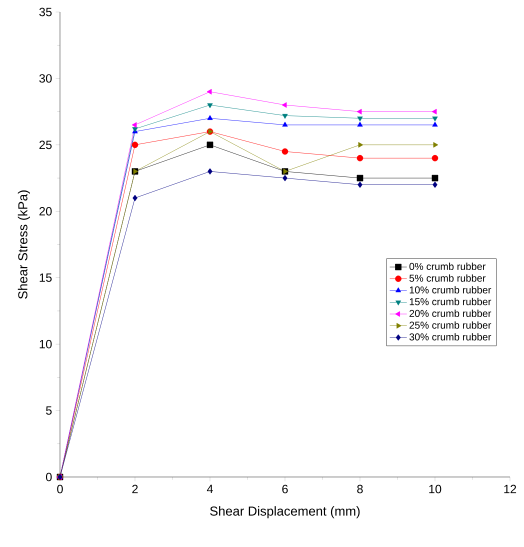 This screenshot has width=524, height=547. I want to click on y-tick-label: 0, so click(49, 477).